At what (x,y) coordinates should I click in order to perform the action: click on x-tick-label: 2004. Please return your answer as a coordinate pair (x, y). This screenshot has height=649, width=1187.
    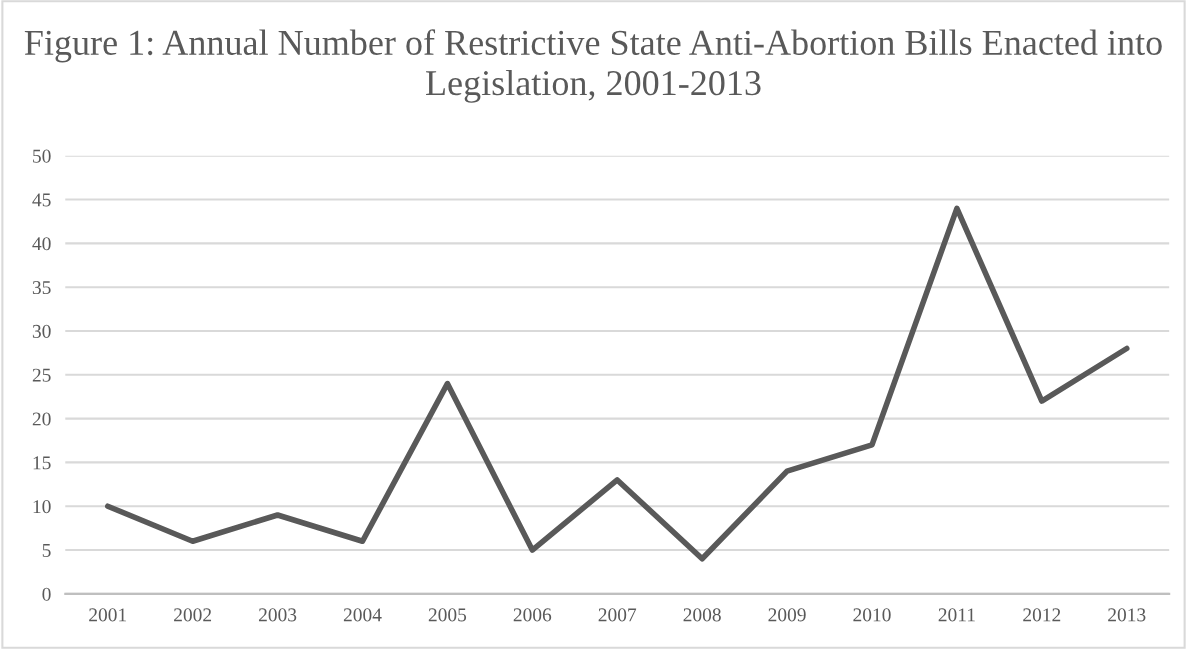
    Looking at the image, I should click on (362, 615).